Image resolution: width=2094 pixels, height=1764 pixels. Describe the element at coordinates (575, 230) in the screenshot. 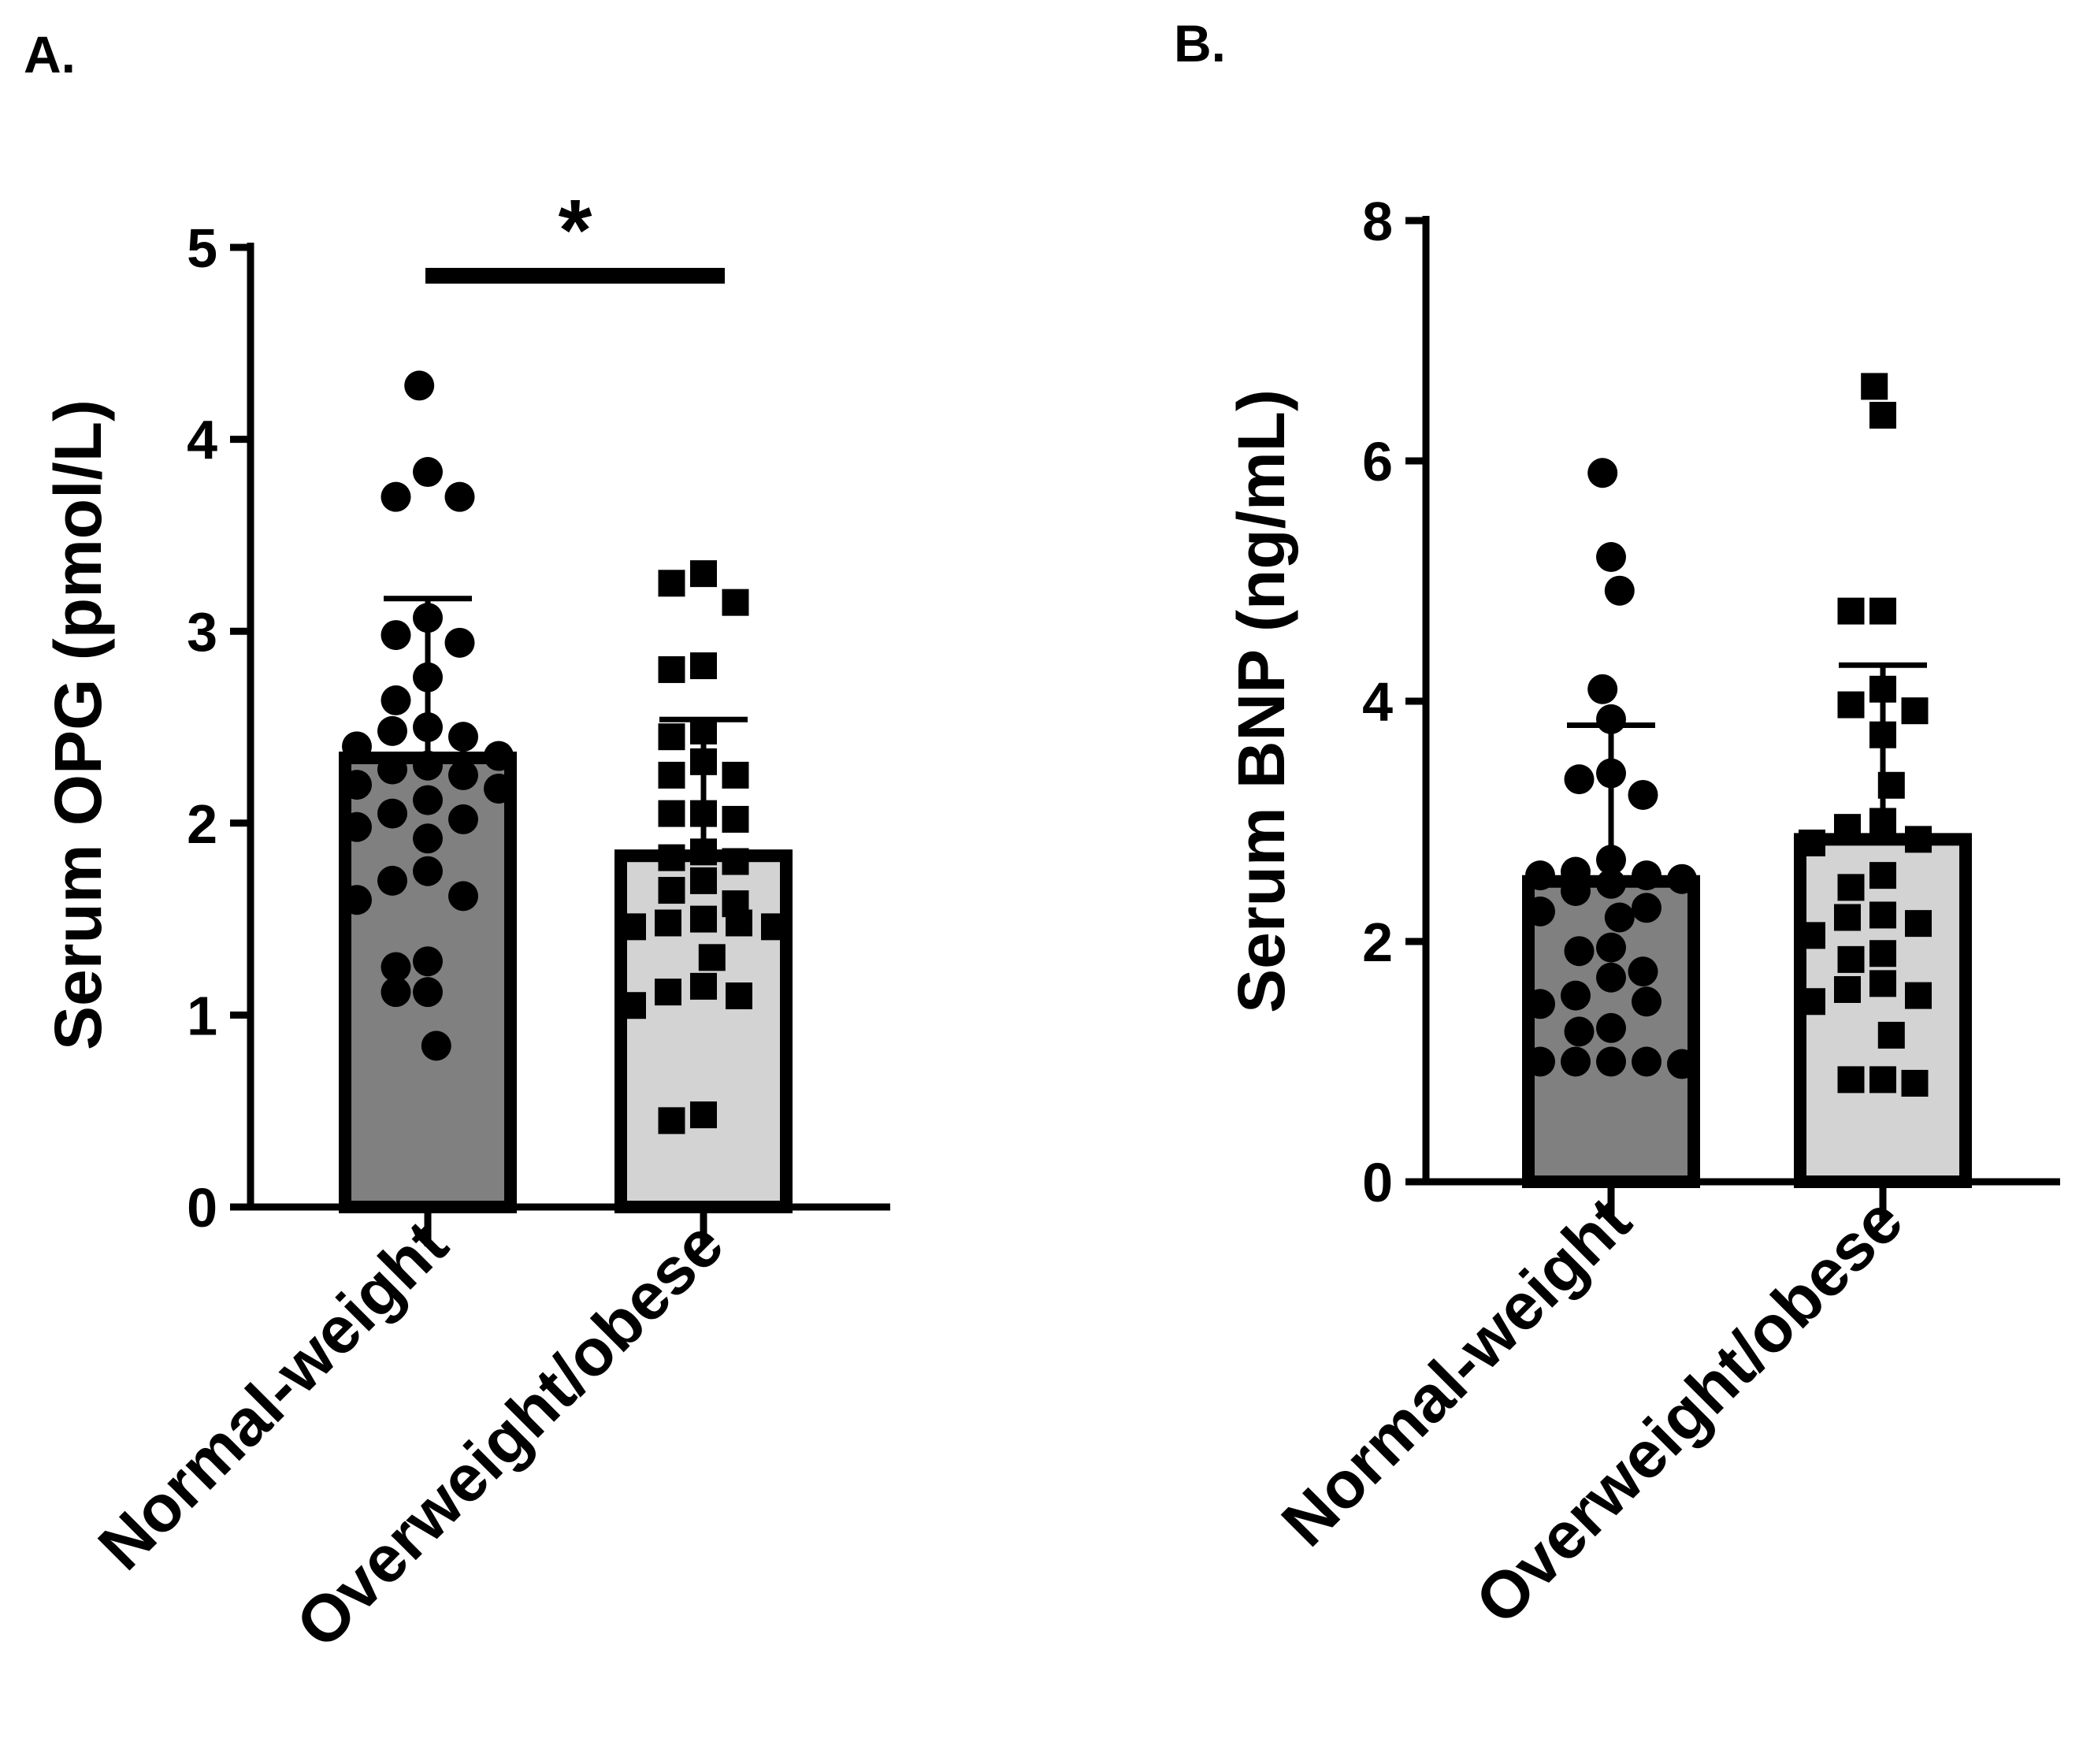

I see `panel-a-significance-star: *` at that location.